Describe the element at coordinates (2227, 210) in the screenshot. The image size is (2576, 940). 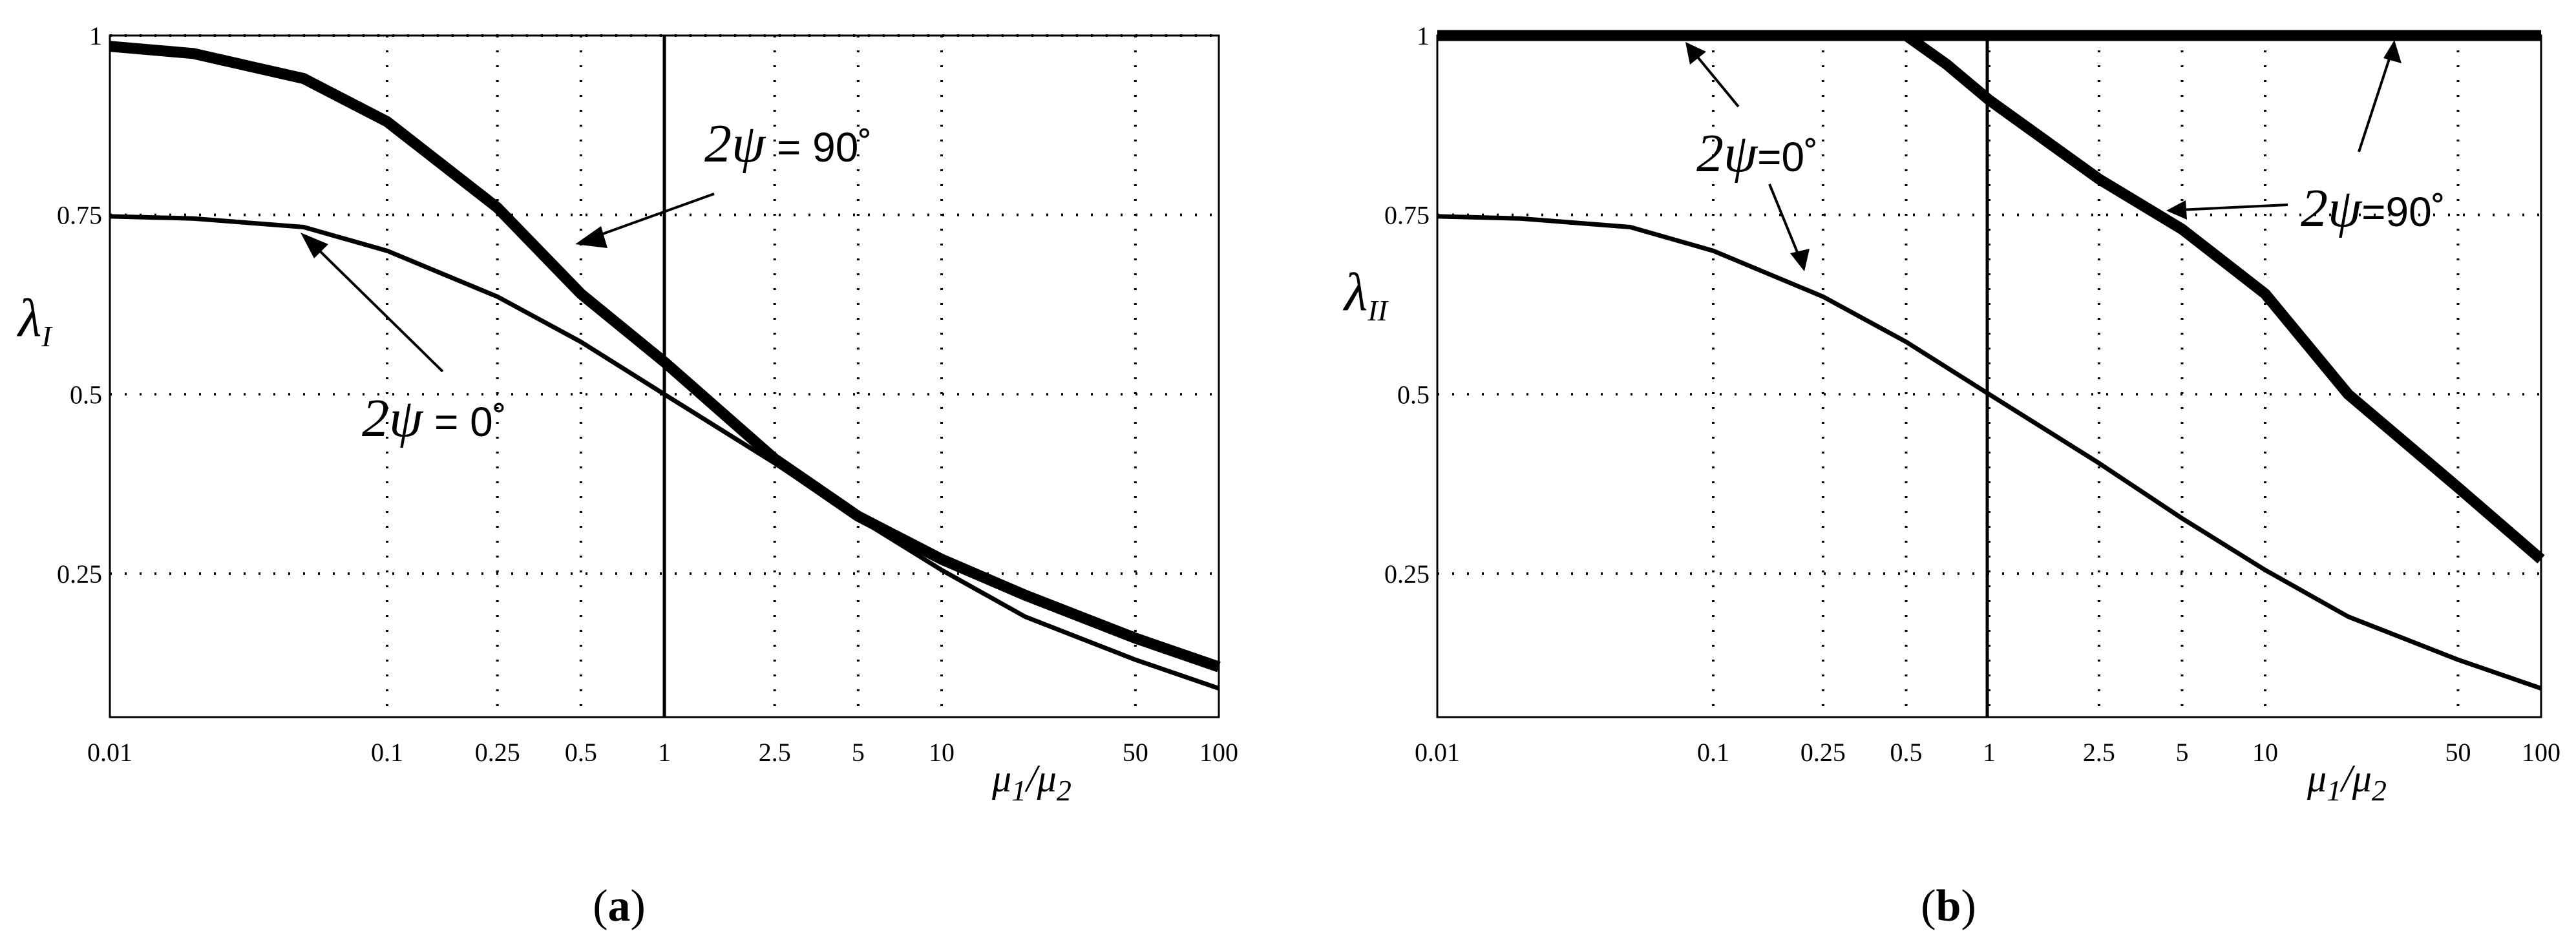
I see `arrow-b-90-left` at that location.